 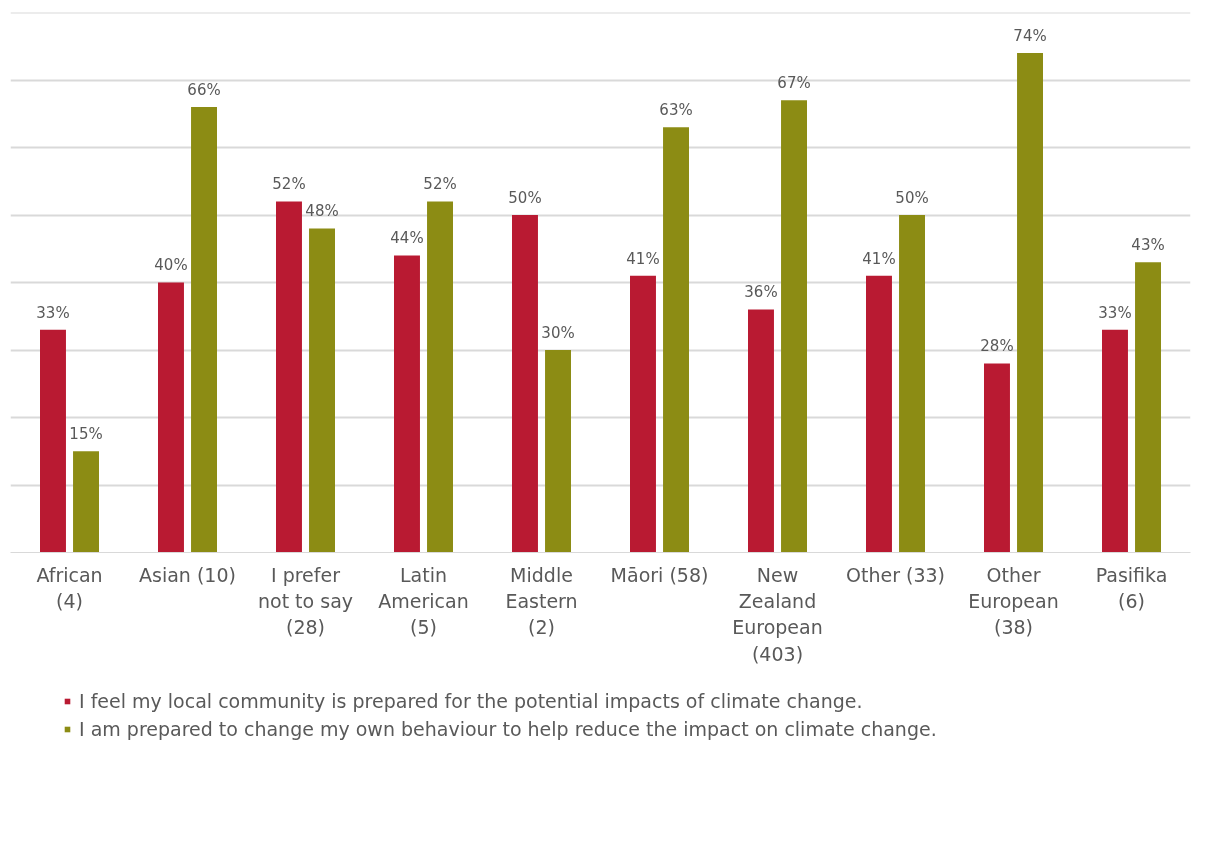 I want to click on data-label: 30%, so click(x=558, y=332).